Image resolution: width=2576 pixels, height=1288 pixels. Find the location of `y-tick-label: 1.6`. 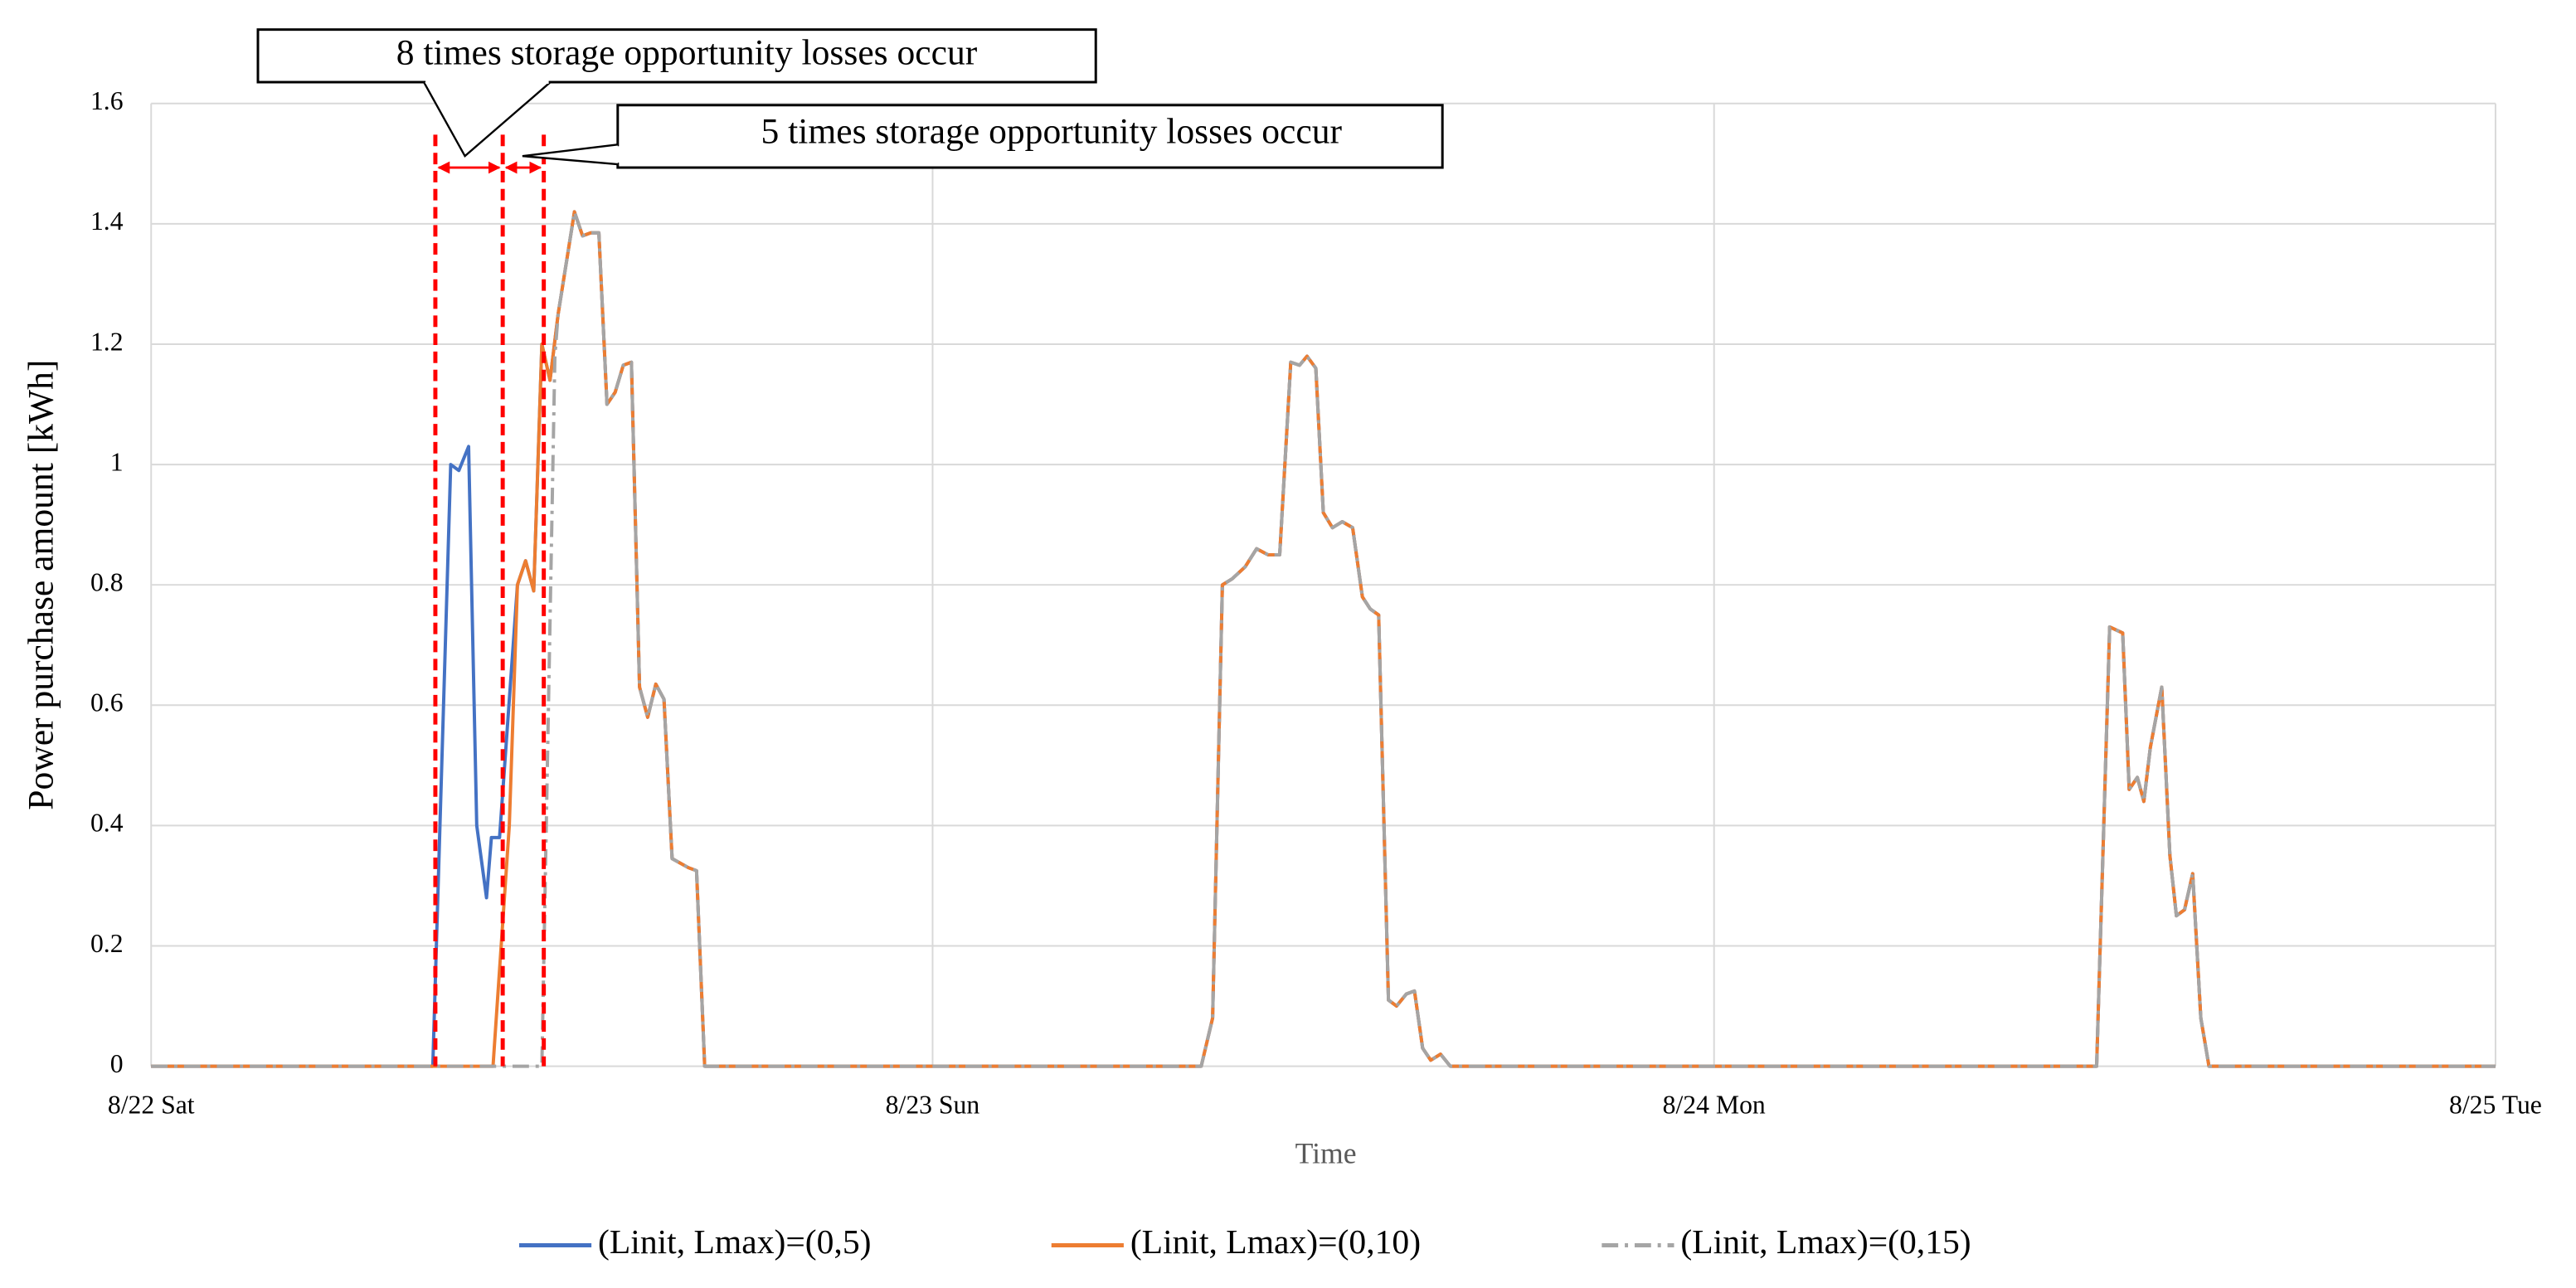

y-tick-label: 1.6 is located at coordinates (107, 101).